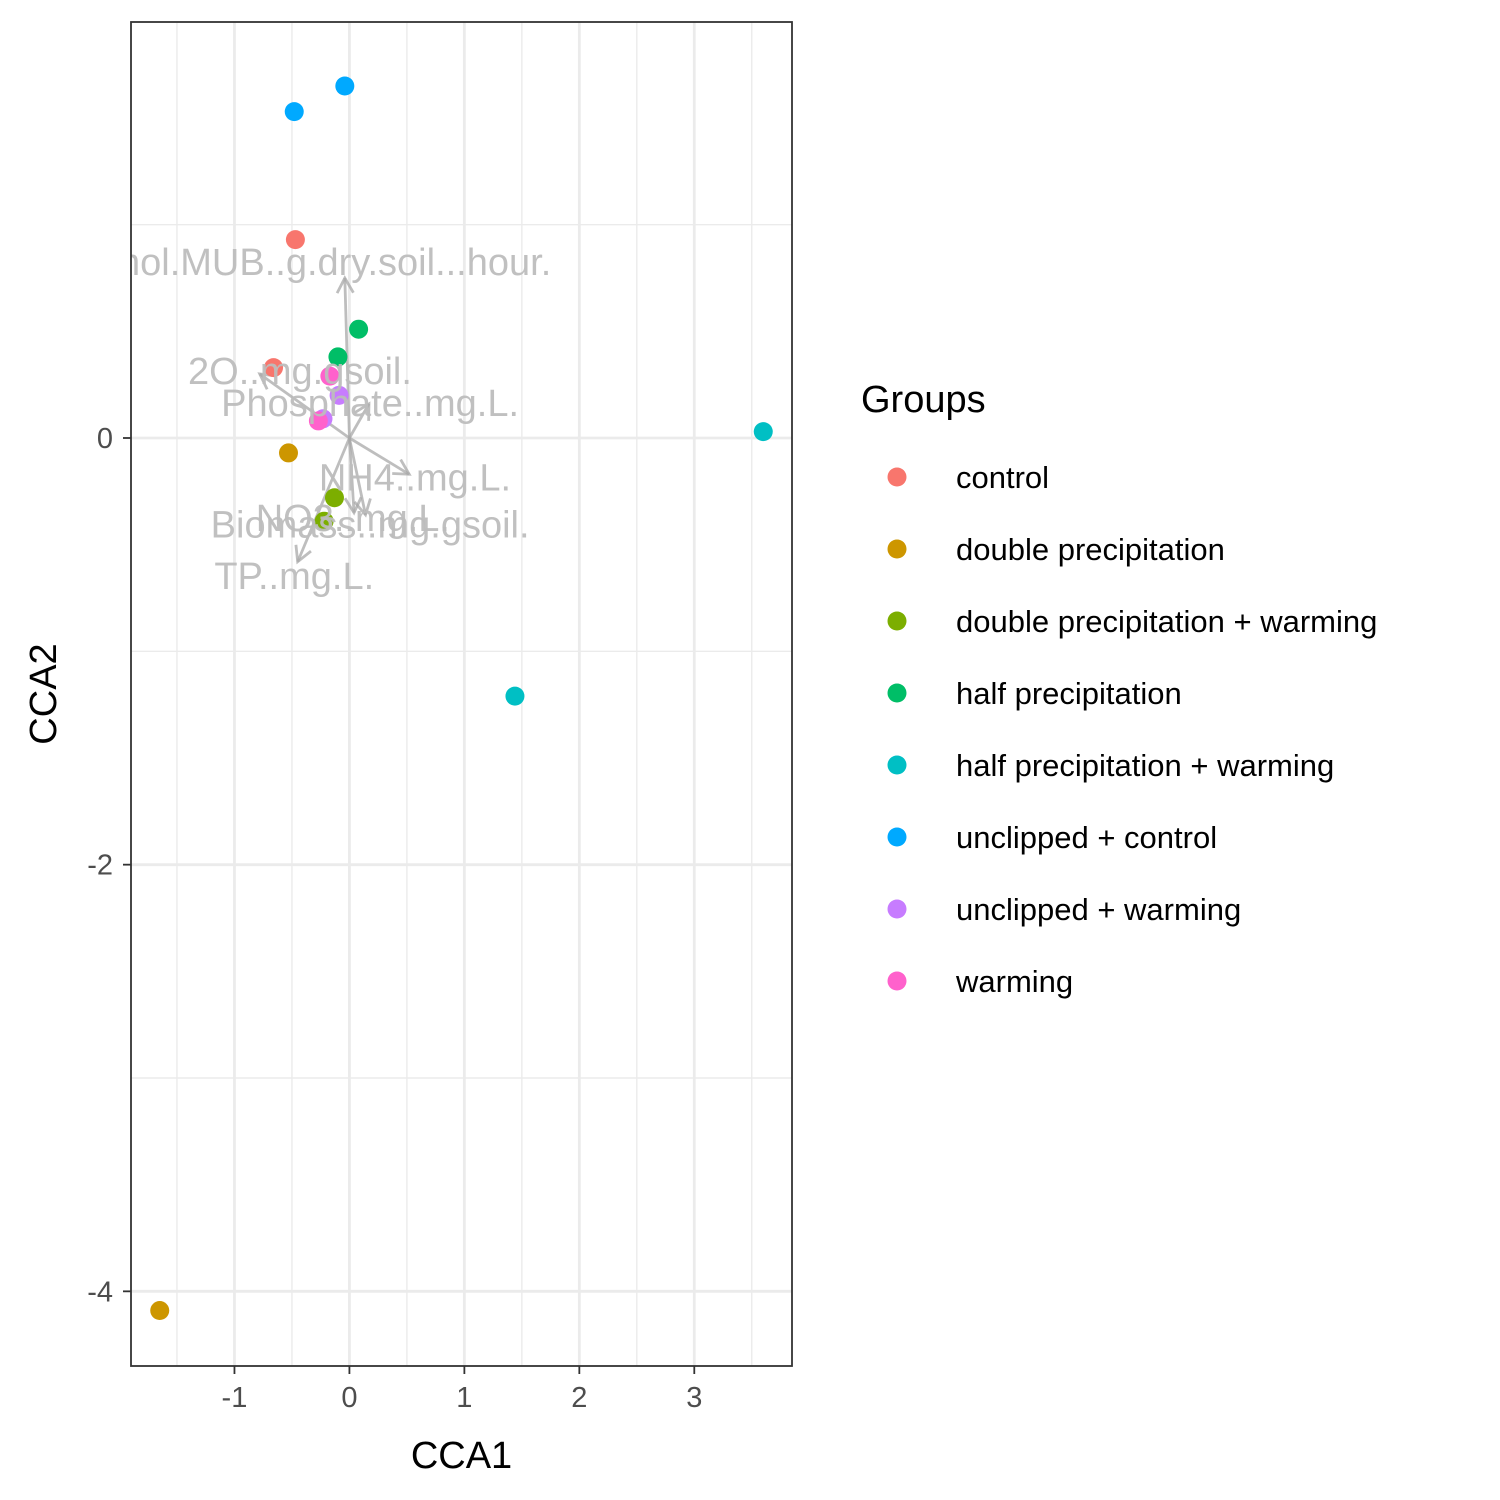  I want to click on env-vector-label: NO3..mg.L., so click(353, 519).